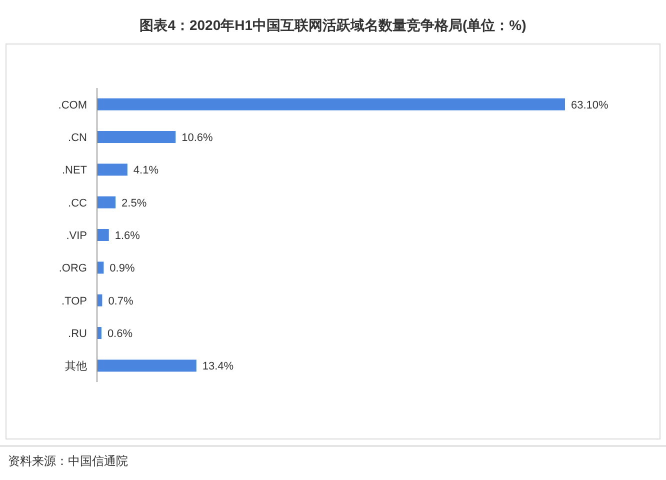  I want to click on annotation: 资料来源：中国信通院, so click(68, 461).